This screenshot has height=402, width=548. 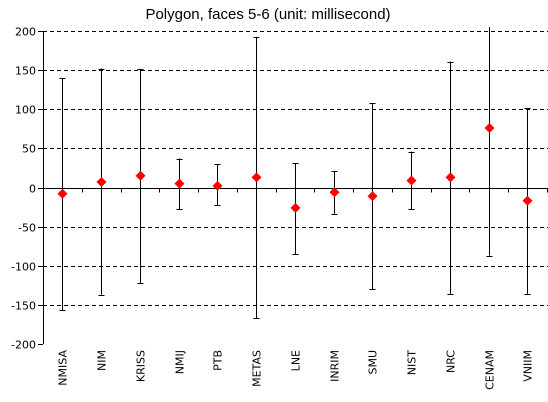 What do you see at coordinates (267, 14) in the screenshot?
I see `chart-title: Polygon, faces 5-6 (unit: millisecond)` at bounding box center [267, 14].